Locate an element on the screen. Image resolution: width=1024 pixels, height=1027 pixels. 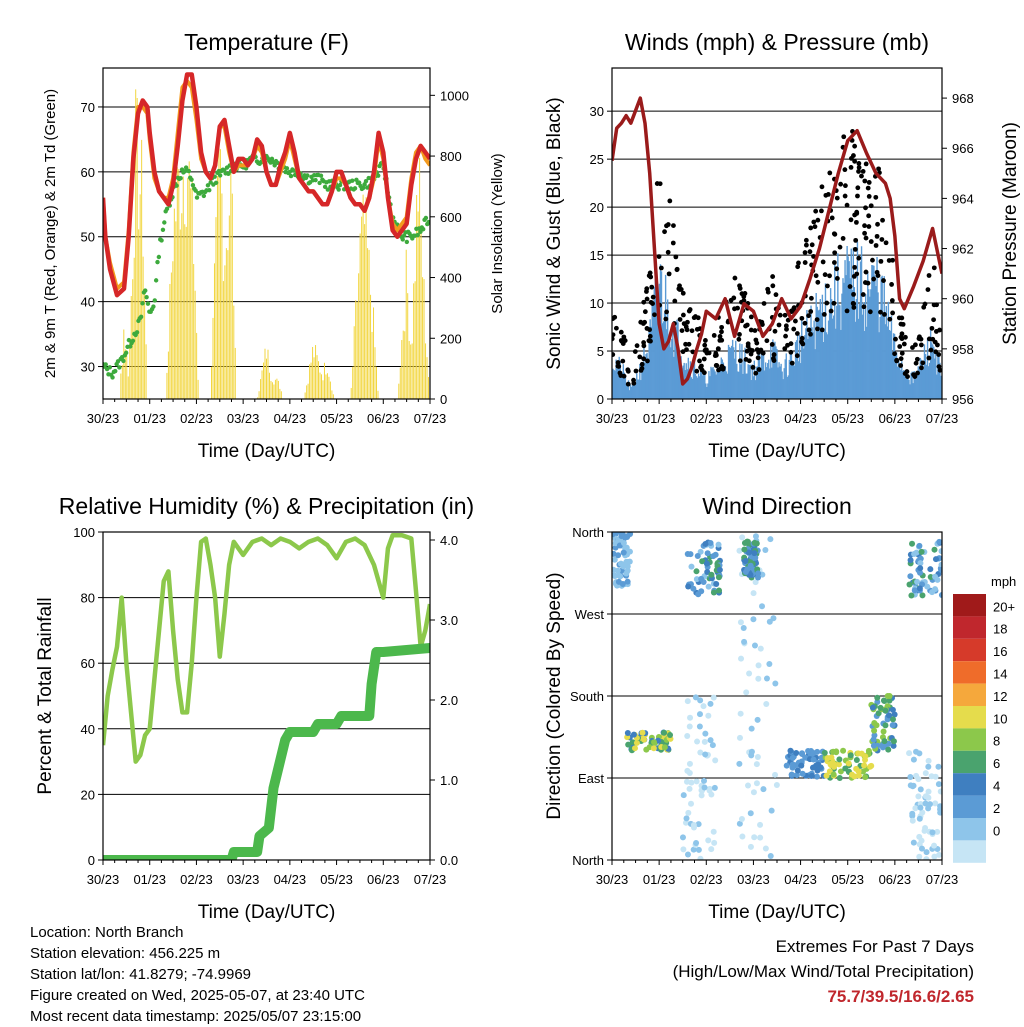
x-tick-label: 30/23 is located at coordinates (612, 879).